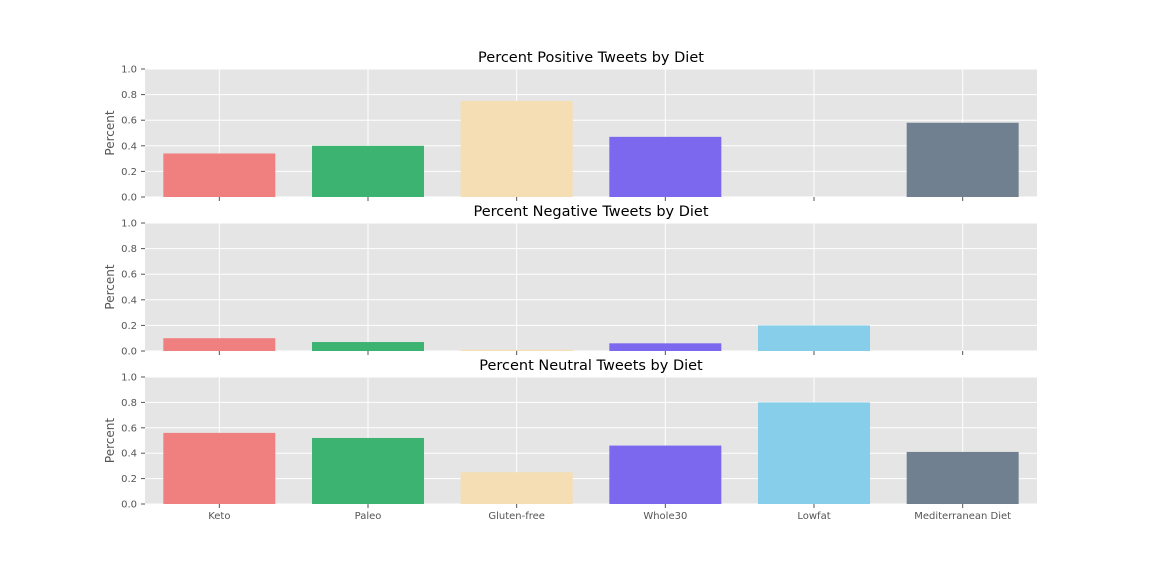 This screenshot has height=576, width=1152. What do you see at coordinates (368, 516) in the screenshot?
I see `x-tick-label: Paleo` at bounding box center [368, 516].